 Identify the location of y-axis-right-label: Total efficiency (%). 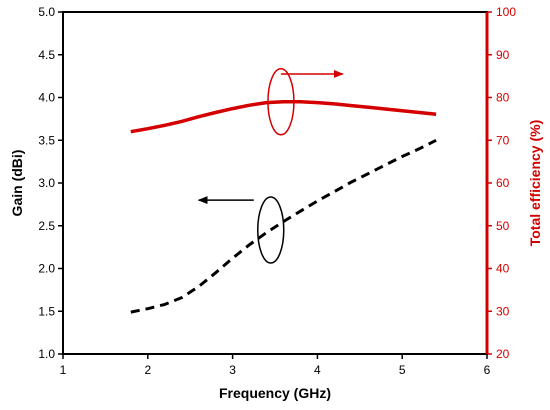
(535, 183).